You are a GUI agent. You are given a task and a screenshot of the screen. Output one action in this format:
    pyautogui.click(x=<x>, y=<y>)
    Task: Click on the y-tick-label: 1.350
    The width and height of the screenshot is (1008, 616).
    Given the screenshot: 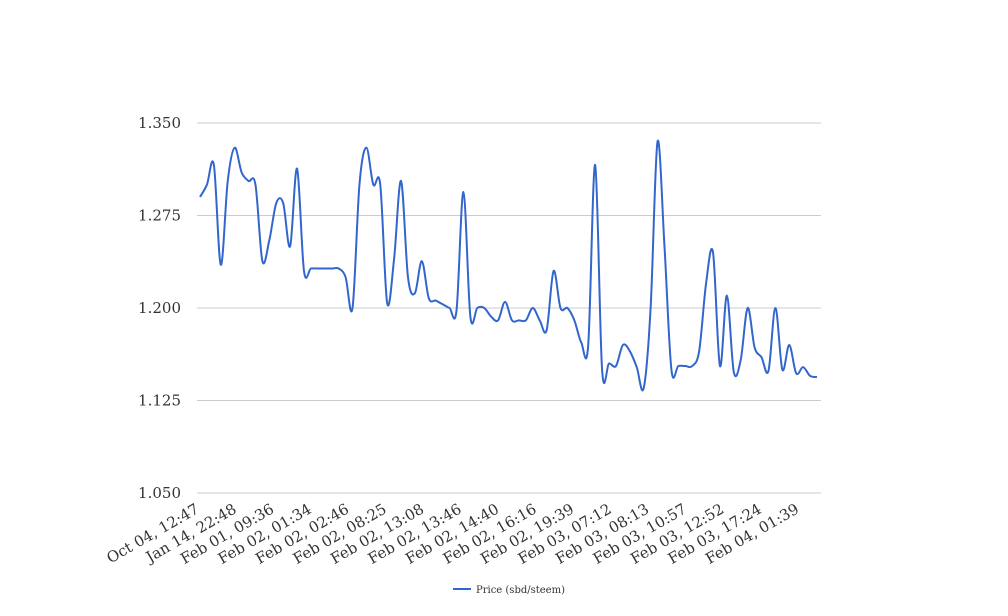 What is the action you would take?
    pyautogui.click(x=159, y=123)
    